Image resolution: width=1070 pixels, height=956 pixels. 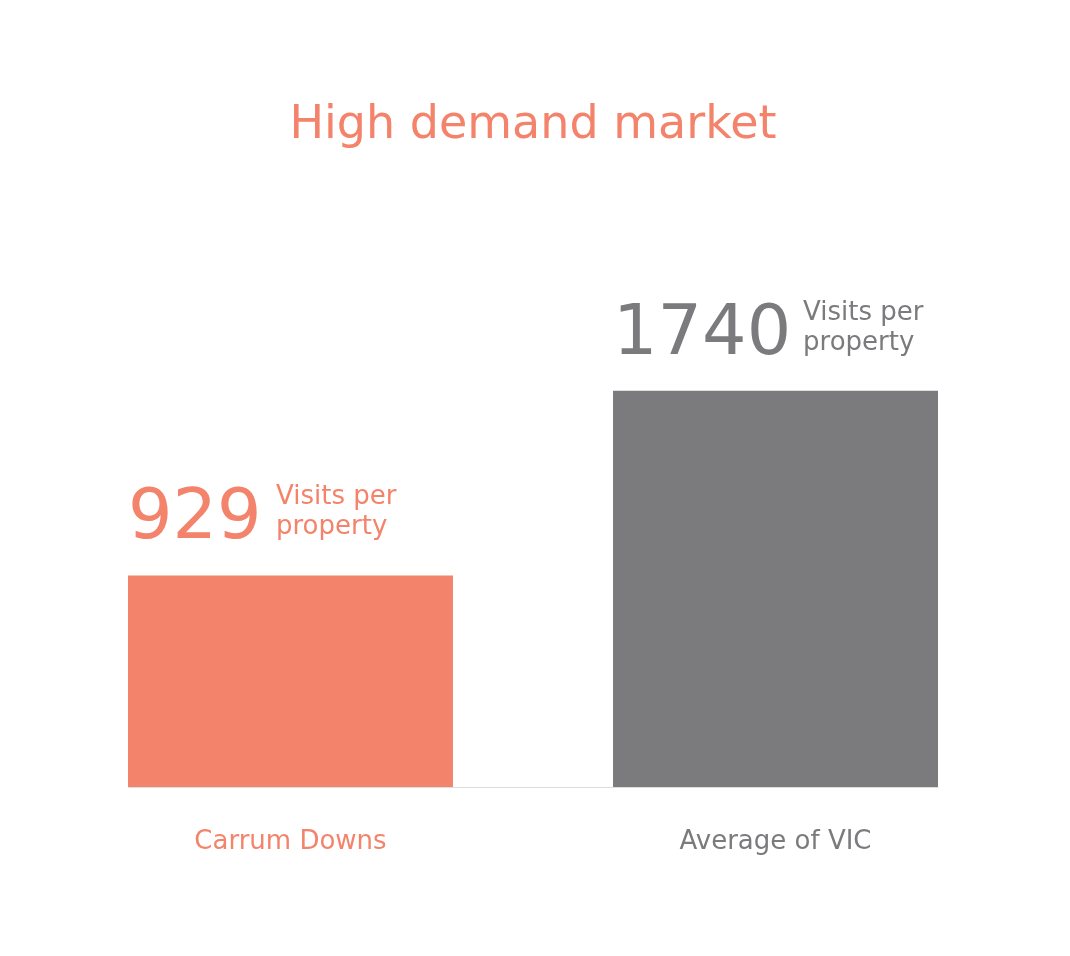 I want to click on data-label: 1740, so click(x=702, y=329).